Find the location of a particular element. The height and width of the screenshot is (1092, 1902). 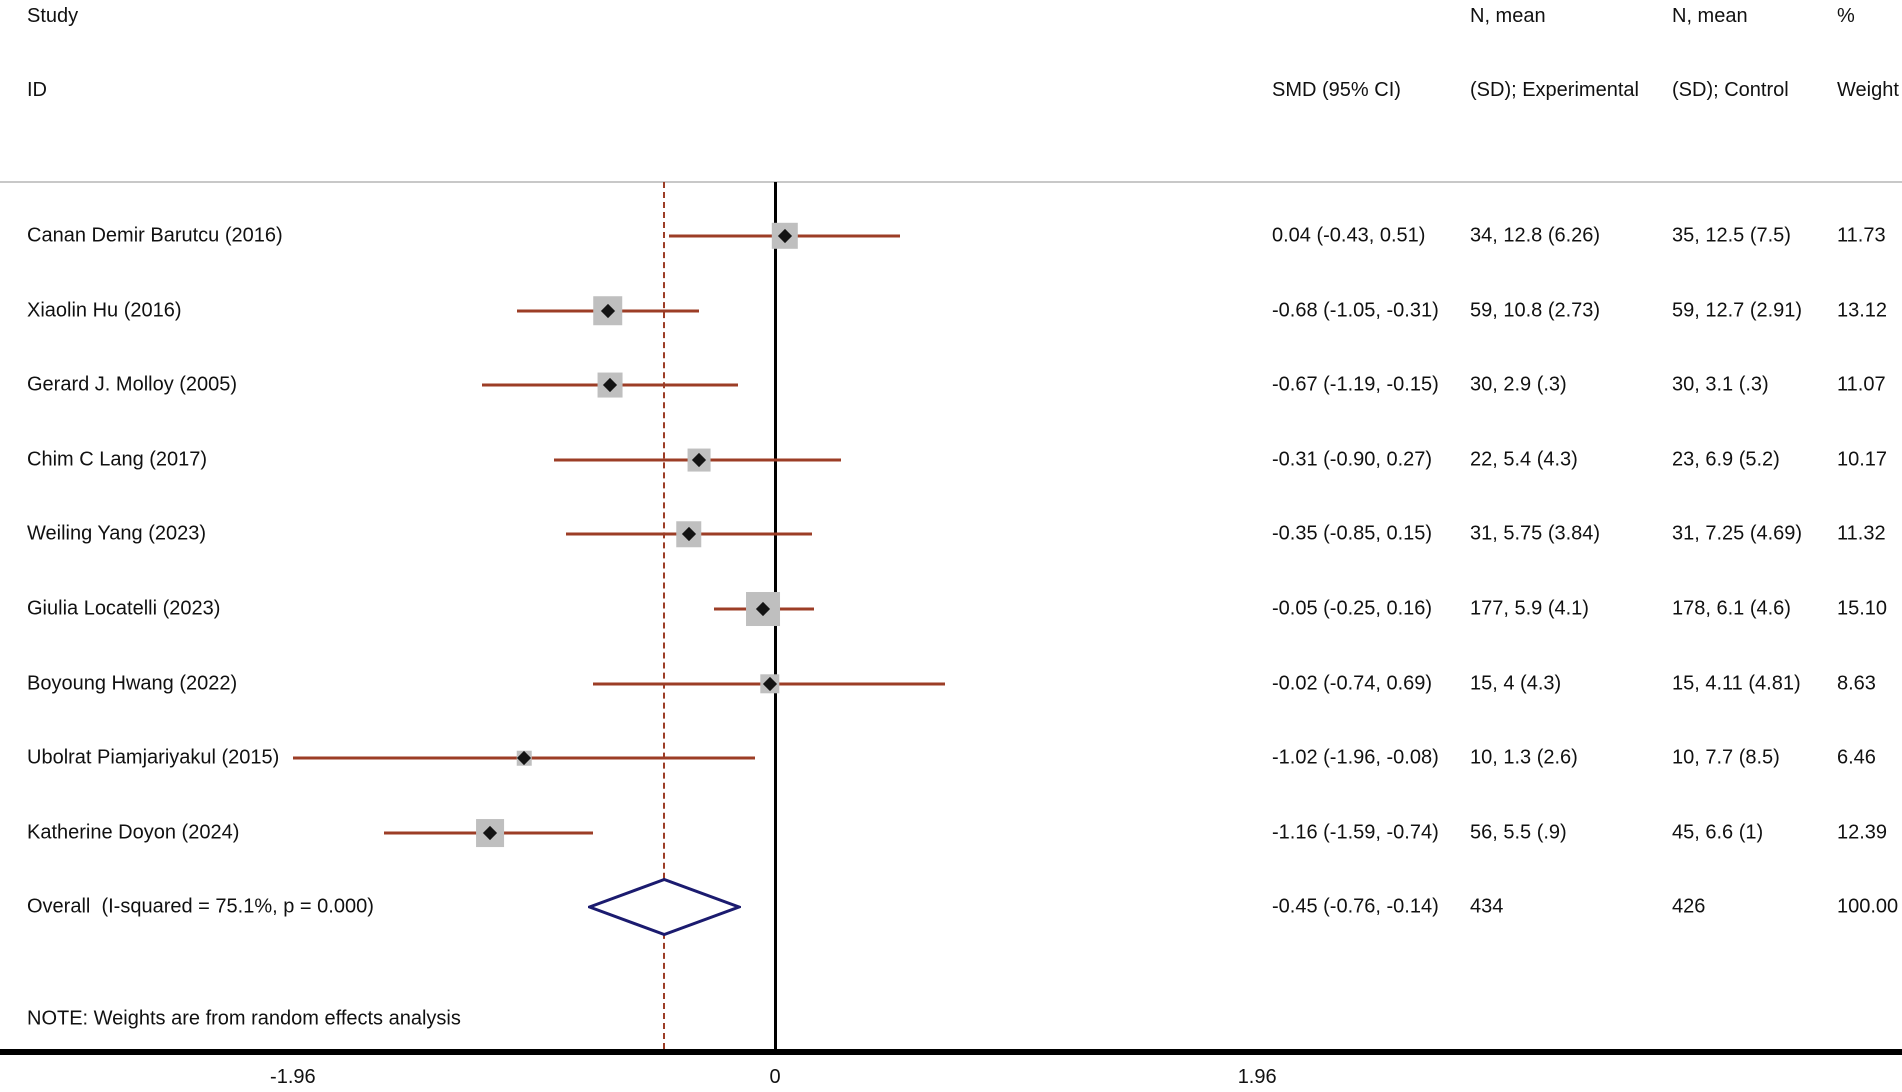

experimental-value: 56, 5.5 (.9) is located at coordinates (1518, 832).